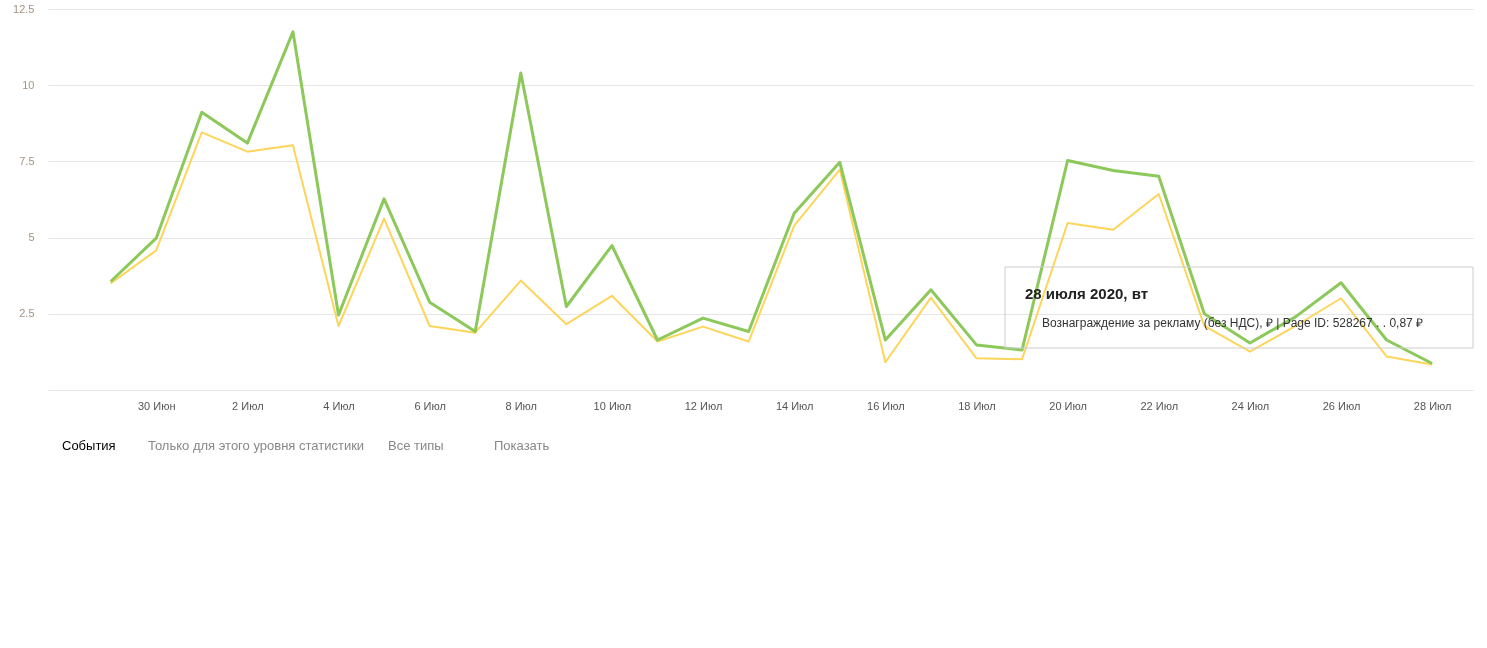 The height and width of the screenshot is (648, 1487). I want to click on x-tick-label: 26 Июл, so click(1341, 405).